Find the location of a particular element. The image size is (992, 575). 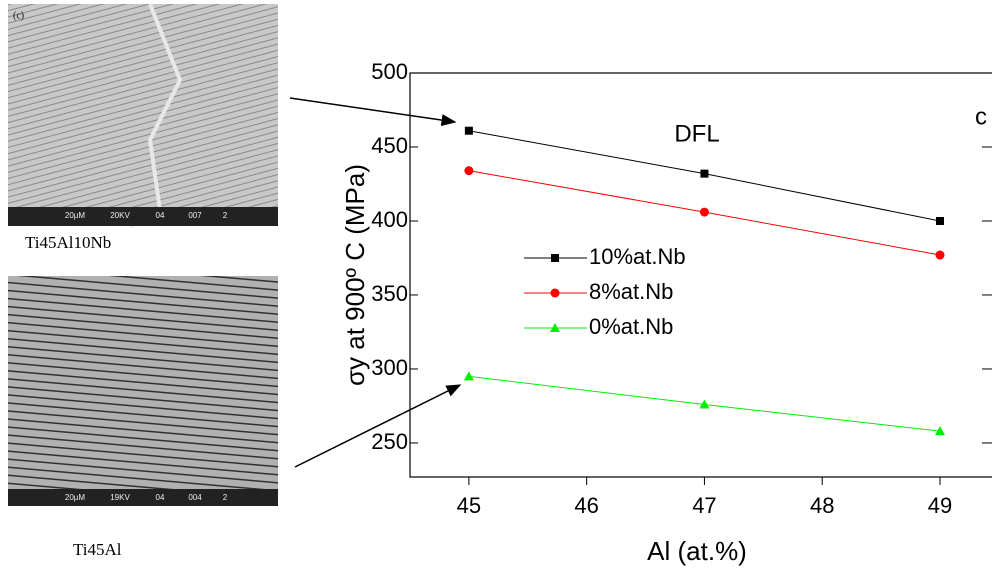

caption: Ti45Al is located at coordinates (97, 549).